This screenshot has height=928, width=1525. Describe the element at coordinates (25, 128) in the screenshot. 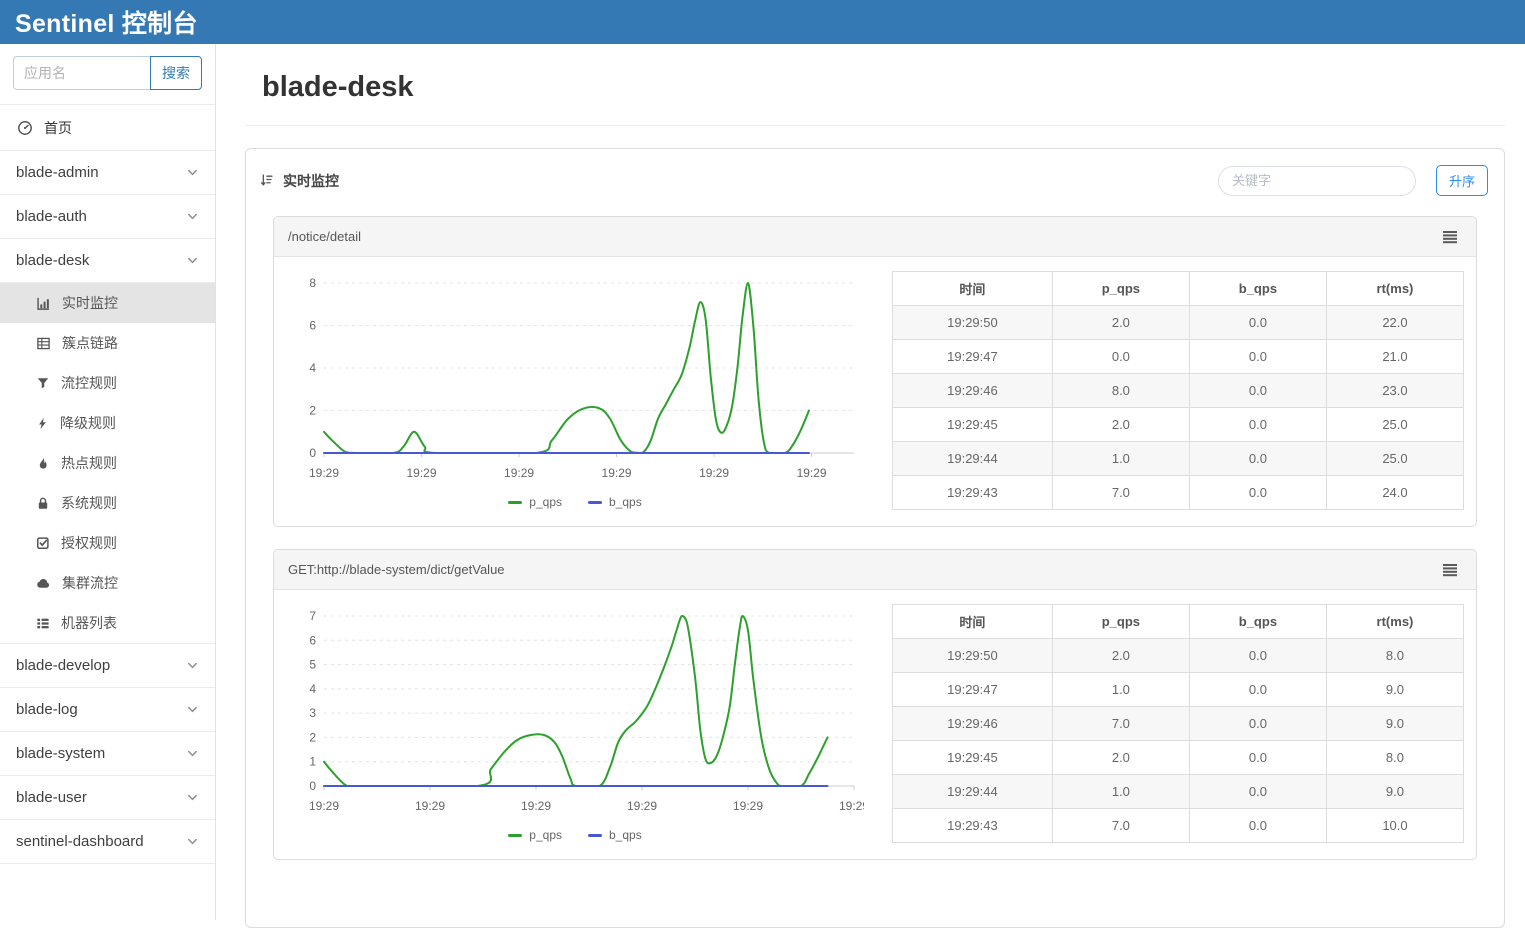

I see `gauge-icon` at that location.